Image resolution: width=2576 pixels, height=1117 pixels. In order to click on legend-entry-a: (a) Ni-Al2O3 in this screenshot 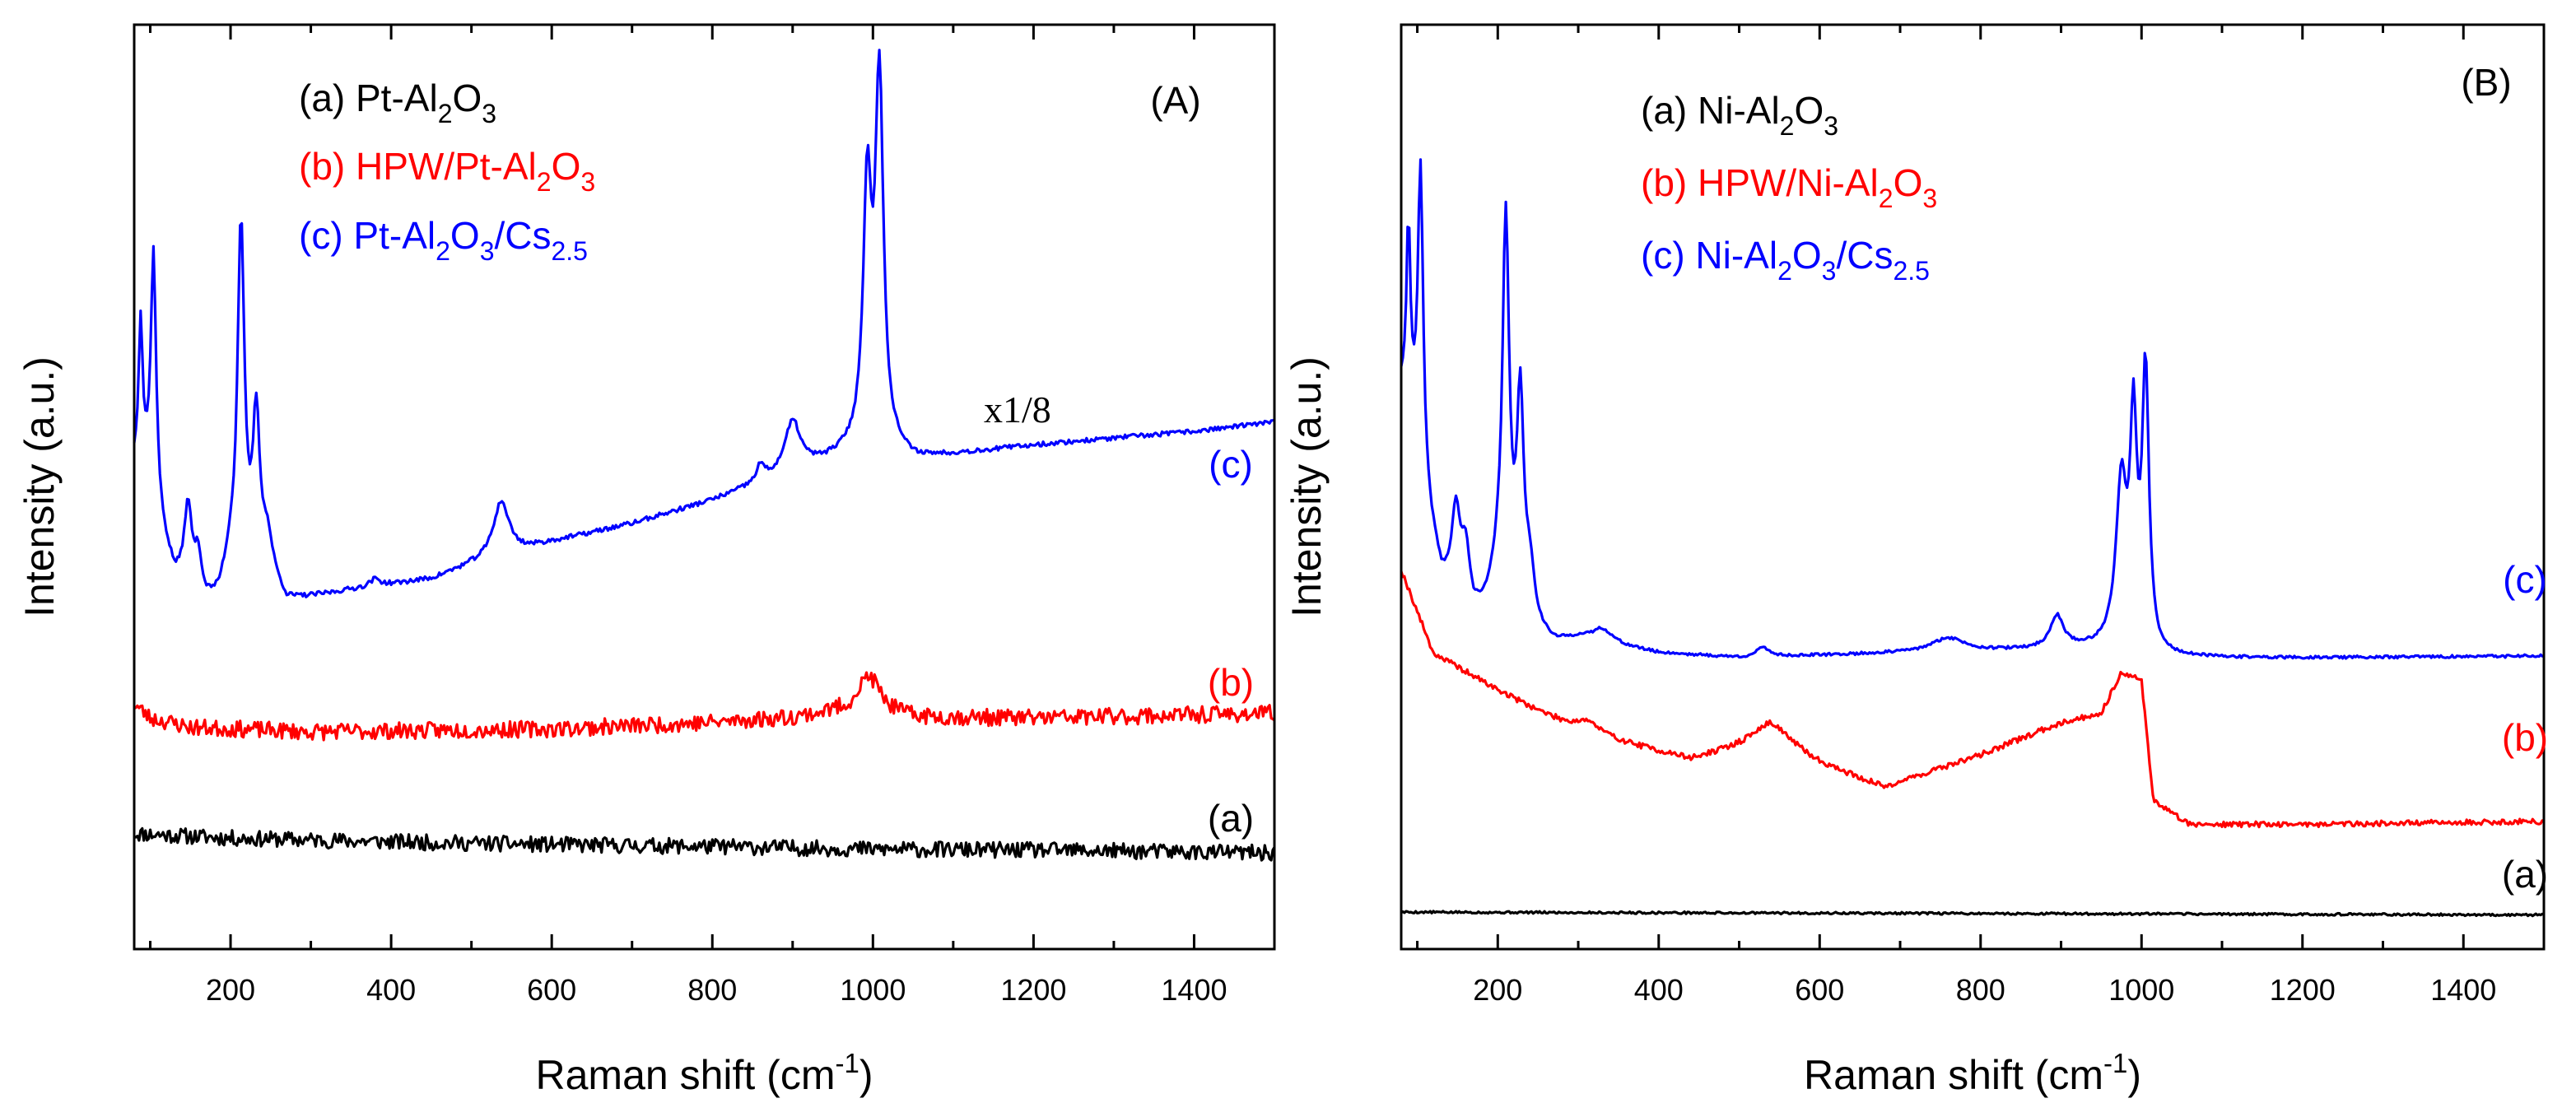, I will do `click(1739, 115)`.